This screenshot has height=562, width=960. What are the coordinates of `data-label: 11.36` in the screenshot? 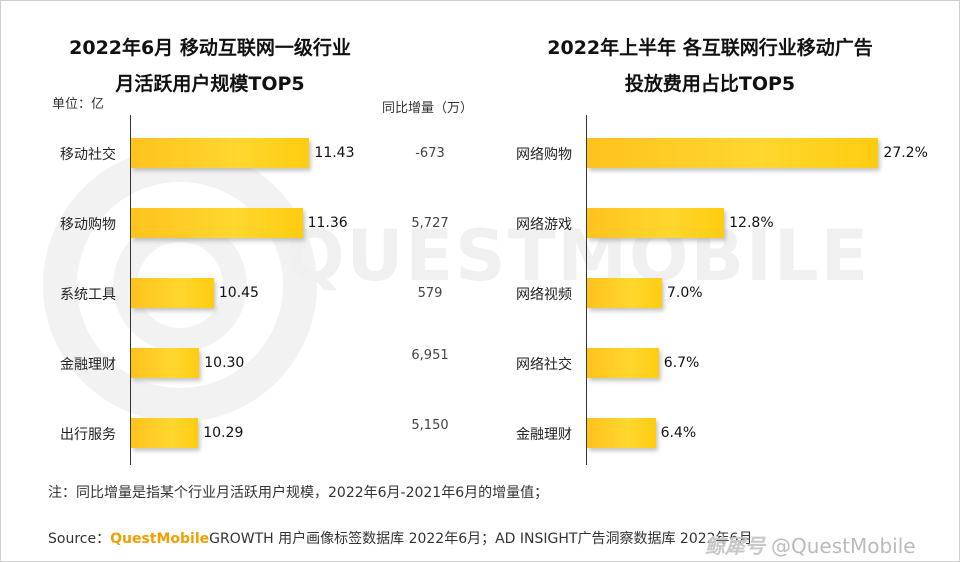 It's located at (327, 223).